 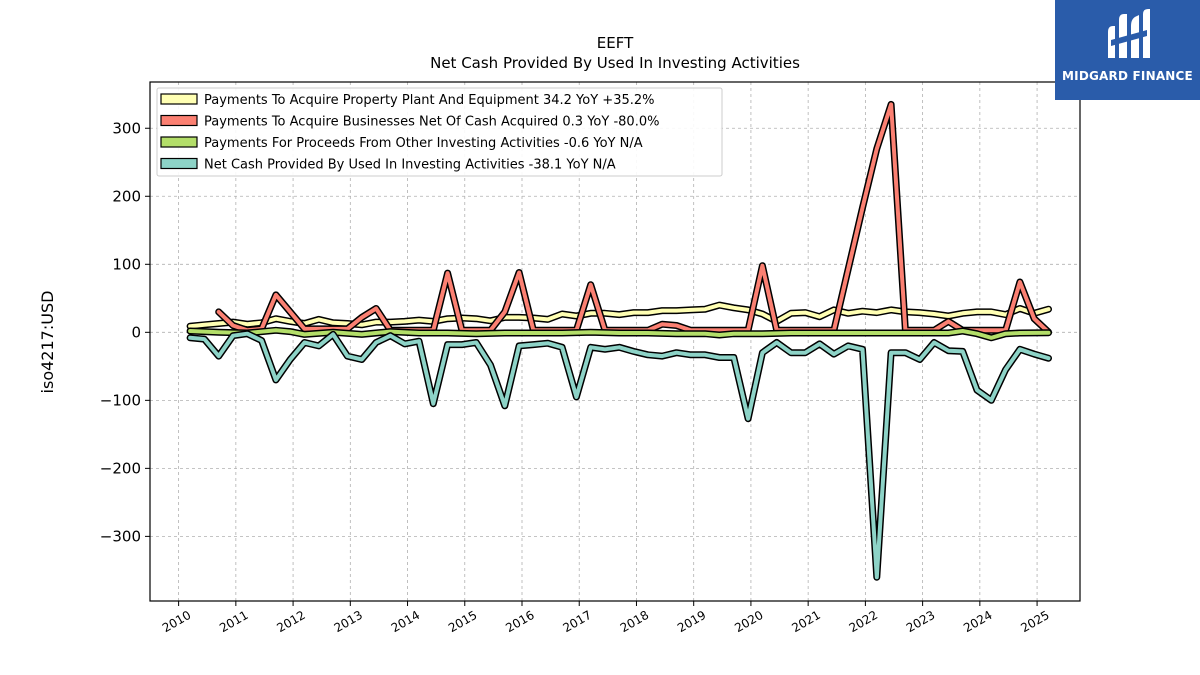 I want to click on chart-title: EEFT, so click(x=615, y=43).